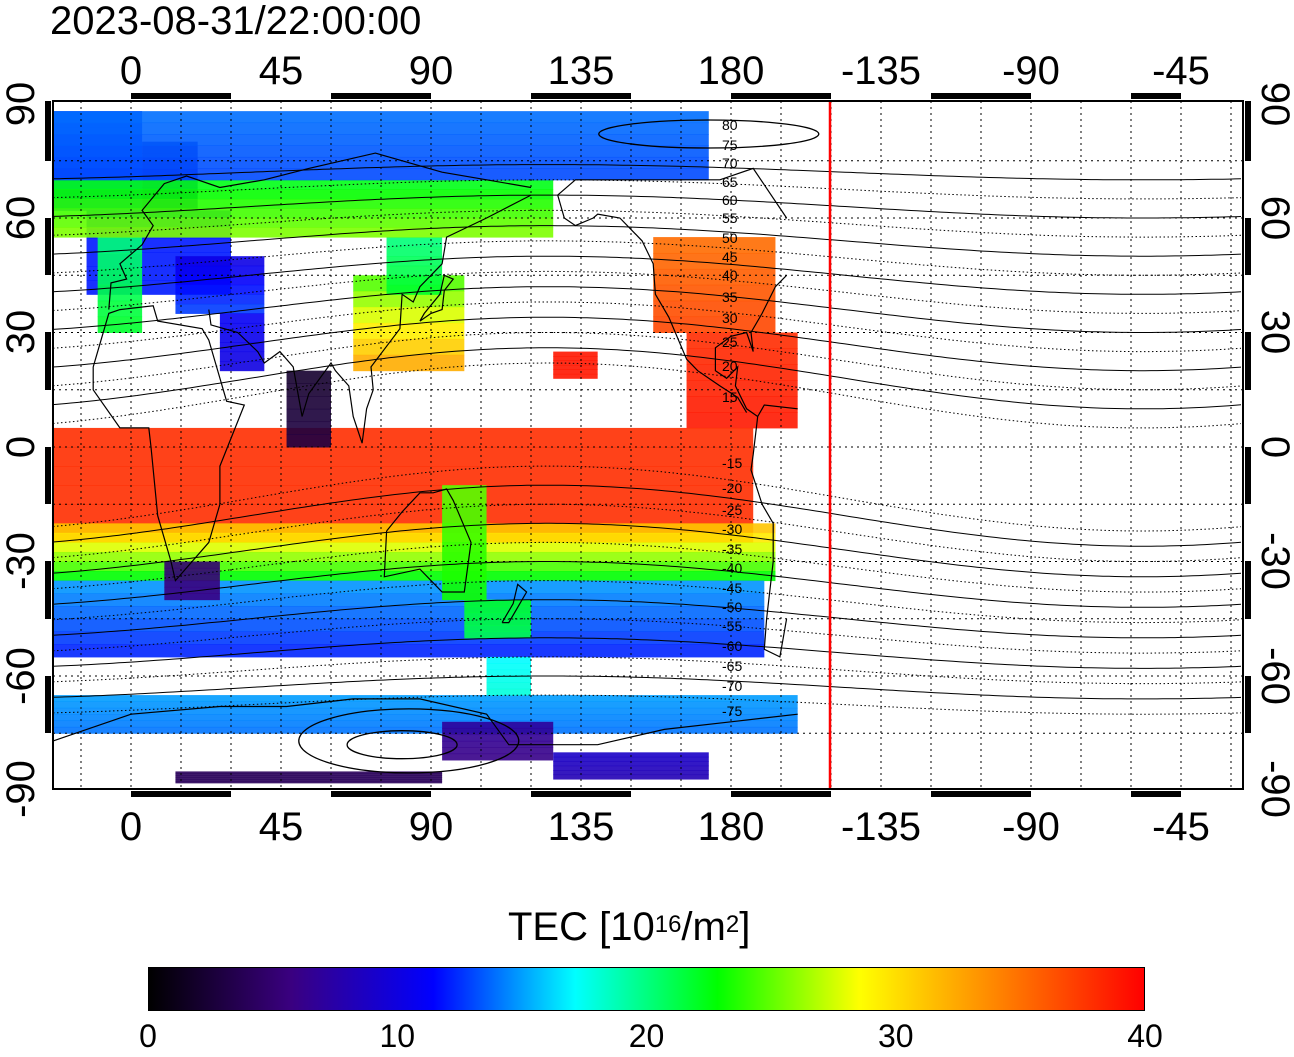  Describe the element at coordinates (895, 1036) in the screenshot. I see `colorbar-tick-label: 30` at that location.